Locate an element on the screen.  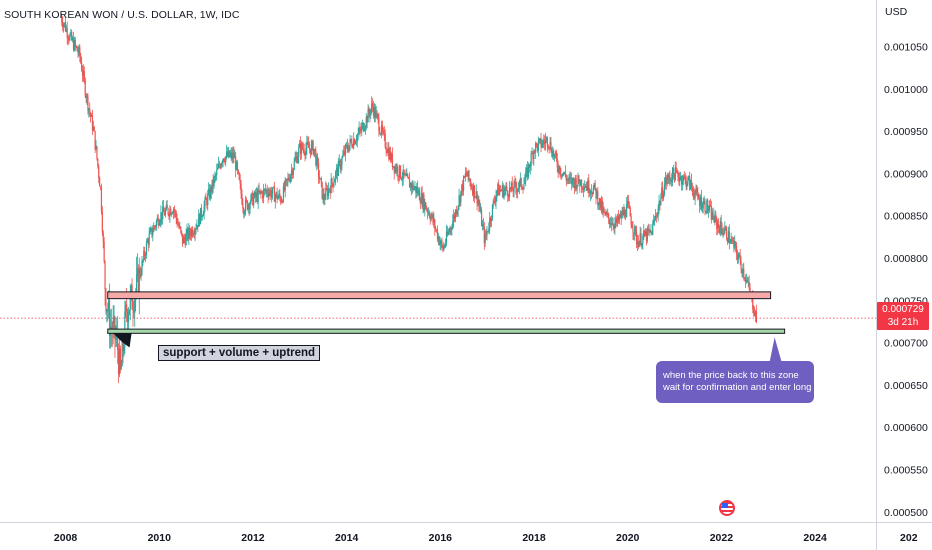
x-tick-label: 202 is located at coordinates (909, 538).